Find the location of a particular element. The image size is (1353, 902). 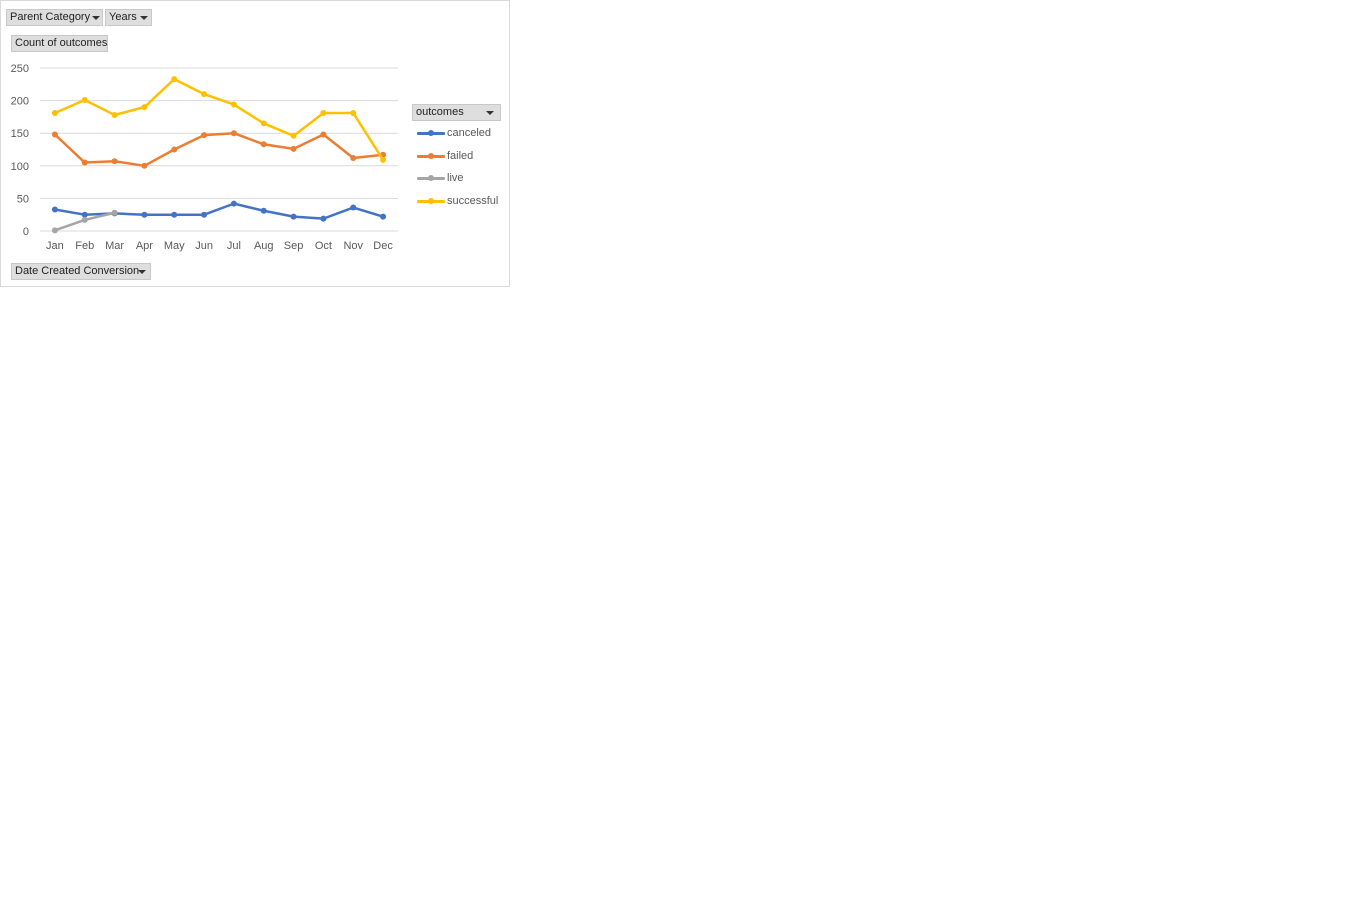

x-tick-label: Jun is located at coordinates (204, 246).